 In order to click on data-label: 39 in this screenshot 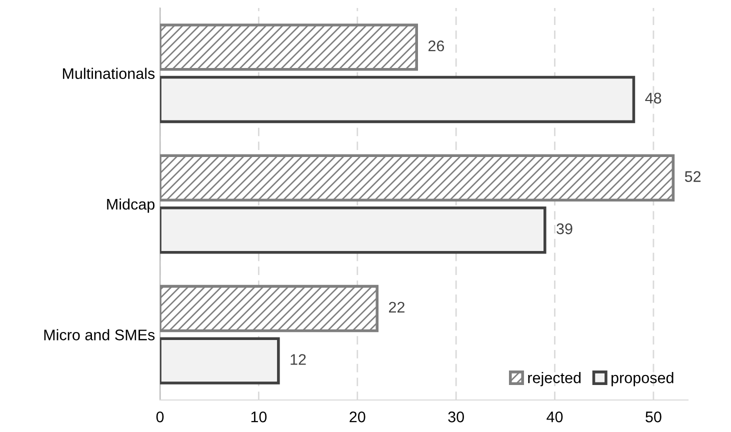, I will do `click(564, 228)`.